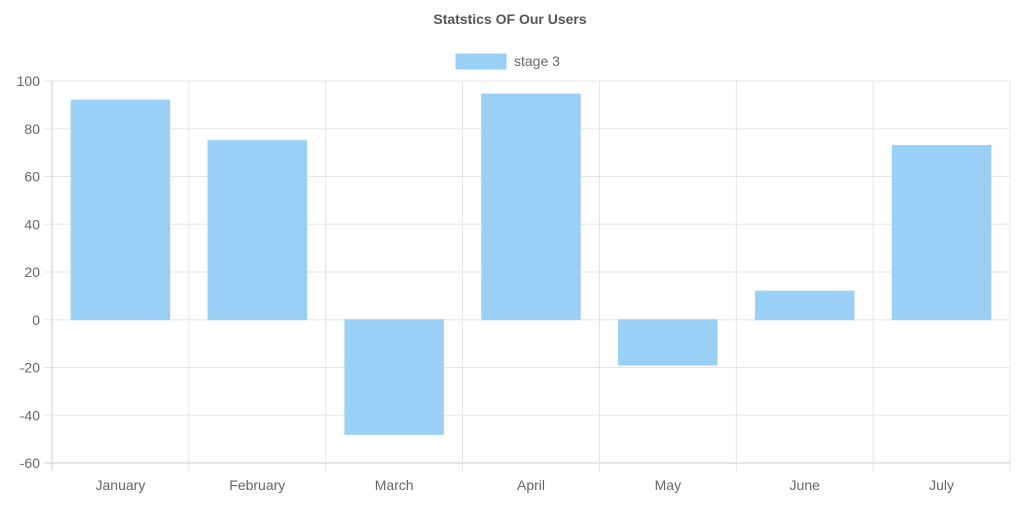 The height and width of the screenshot is (517, 1030). What do you see at coordinates (941, 485) in the screenshot?
I see `x-tick-label: July` at bounding box center [941, 485].